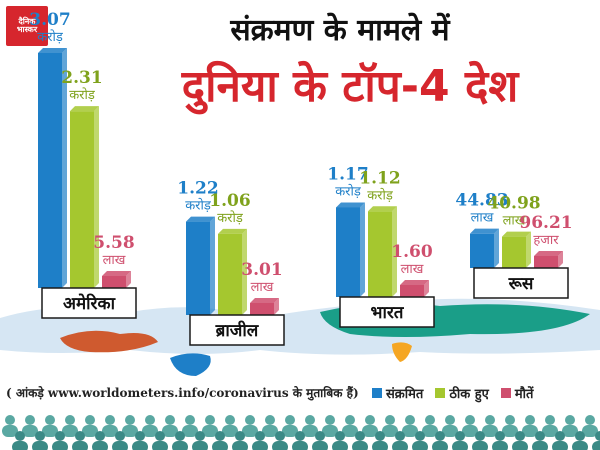  Describe the element at coordinates (198, 206) in the screenshot. I see `data-label-unit-1-0: करोड़` at that location.